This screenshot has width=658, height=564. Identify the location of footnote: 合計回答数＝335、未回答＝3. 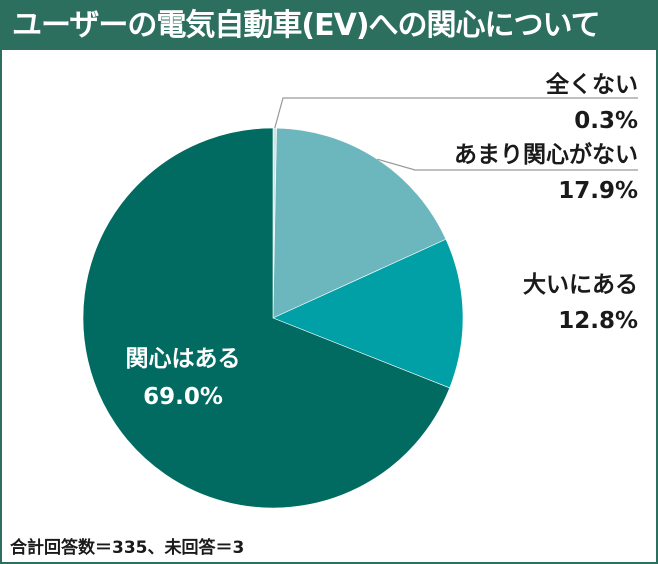
(127, 548).